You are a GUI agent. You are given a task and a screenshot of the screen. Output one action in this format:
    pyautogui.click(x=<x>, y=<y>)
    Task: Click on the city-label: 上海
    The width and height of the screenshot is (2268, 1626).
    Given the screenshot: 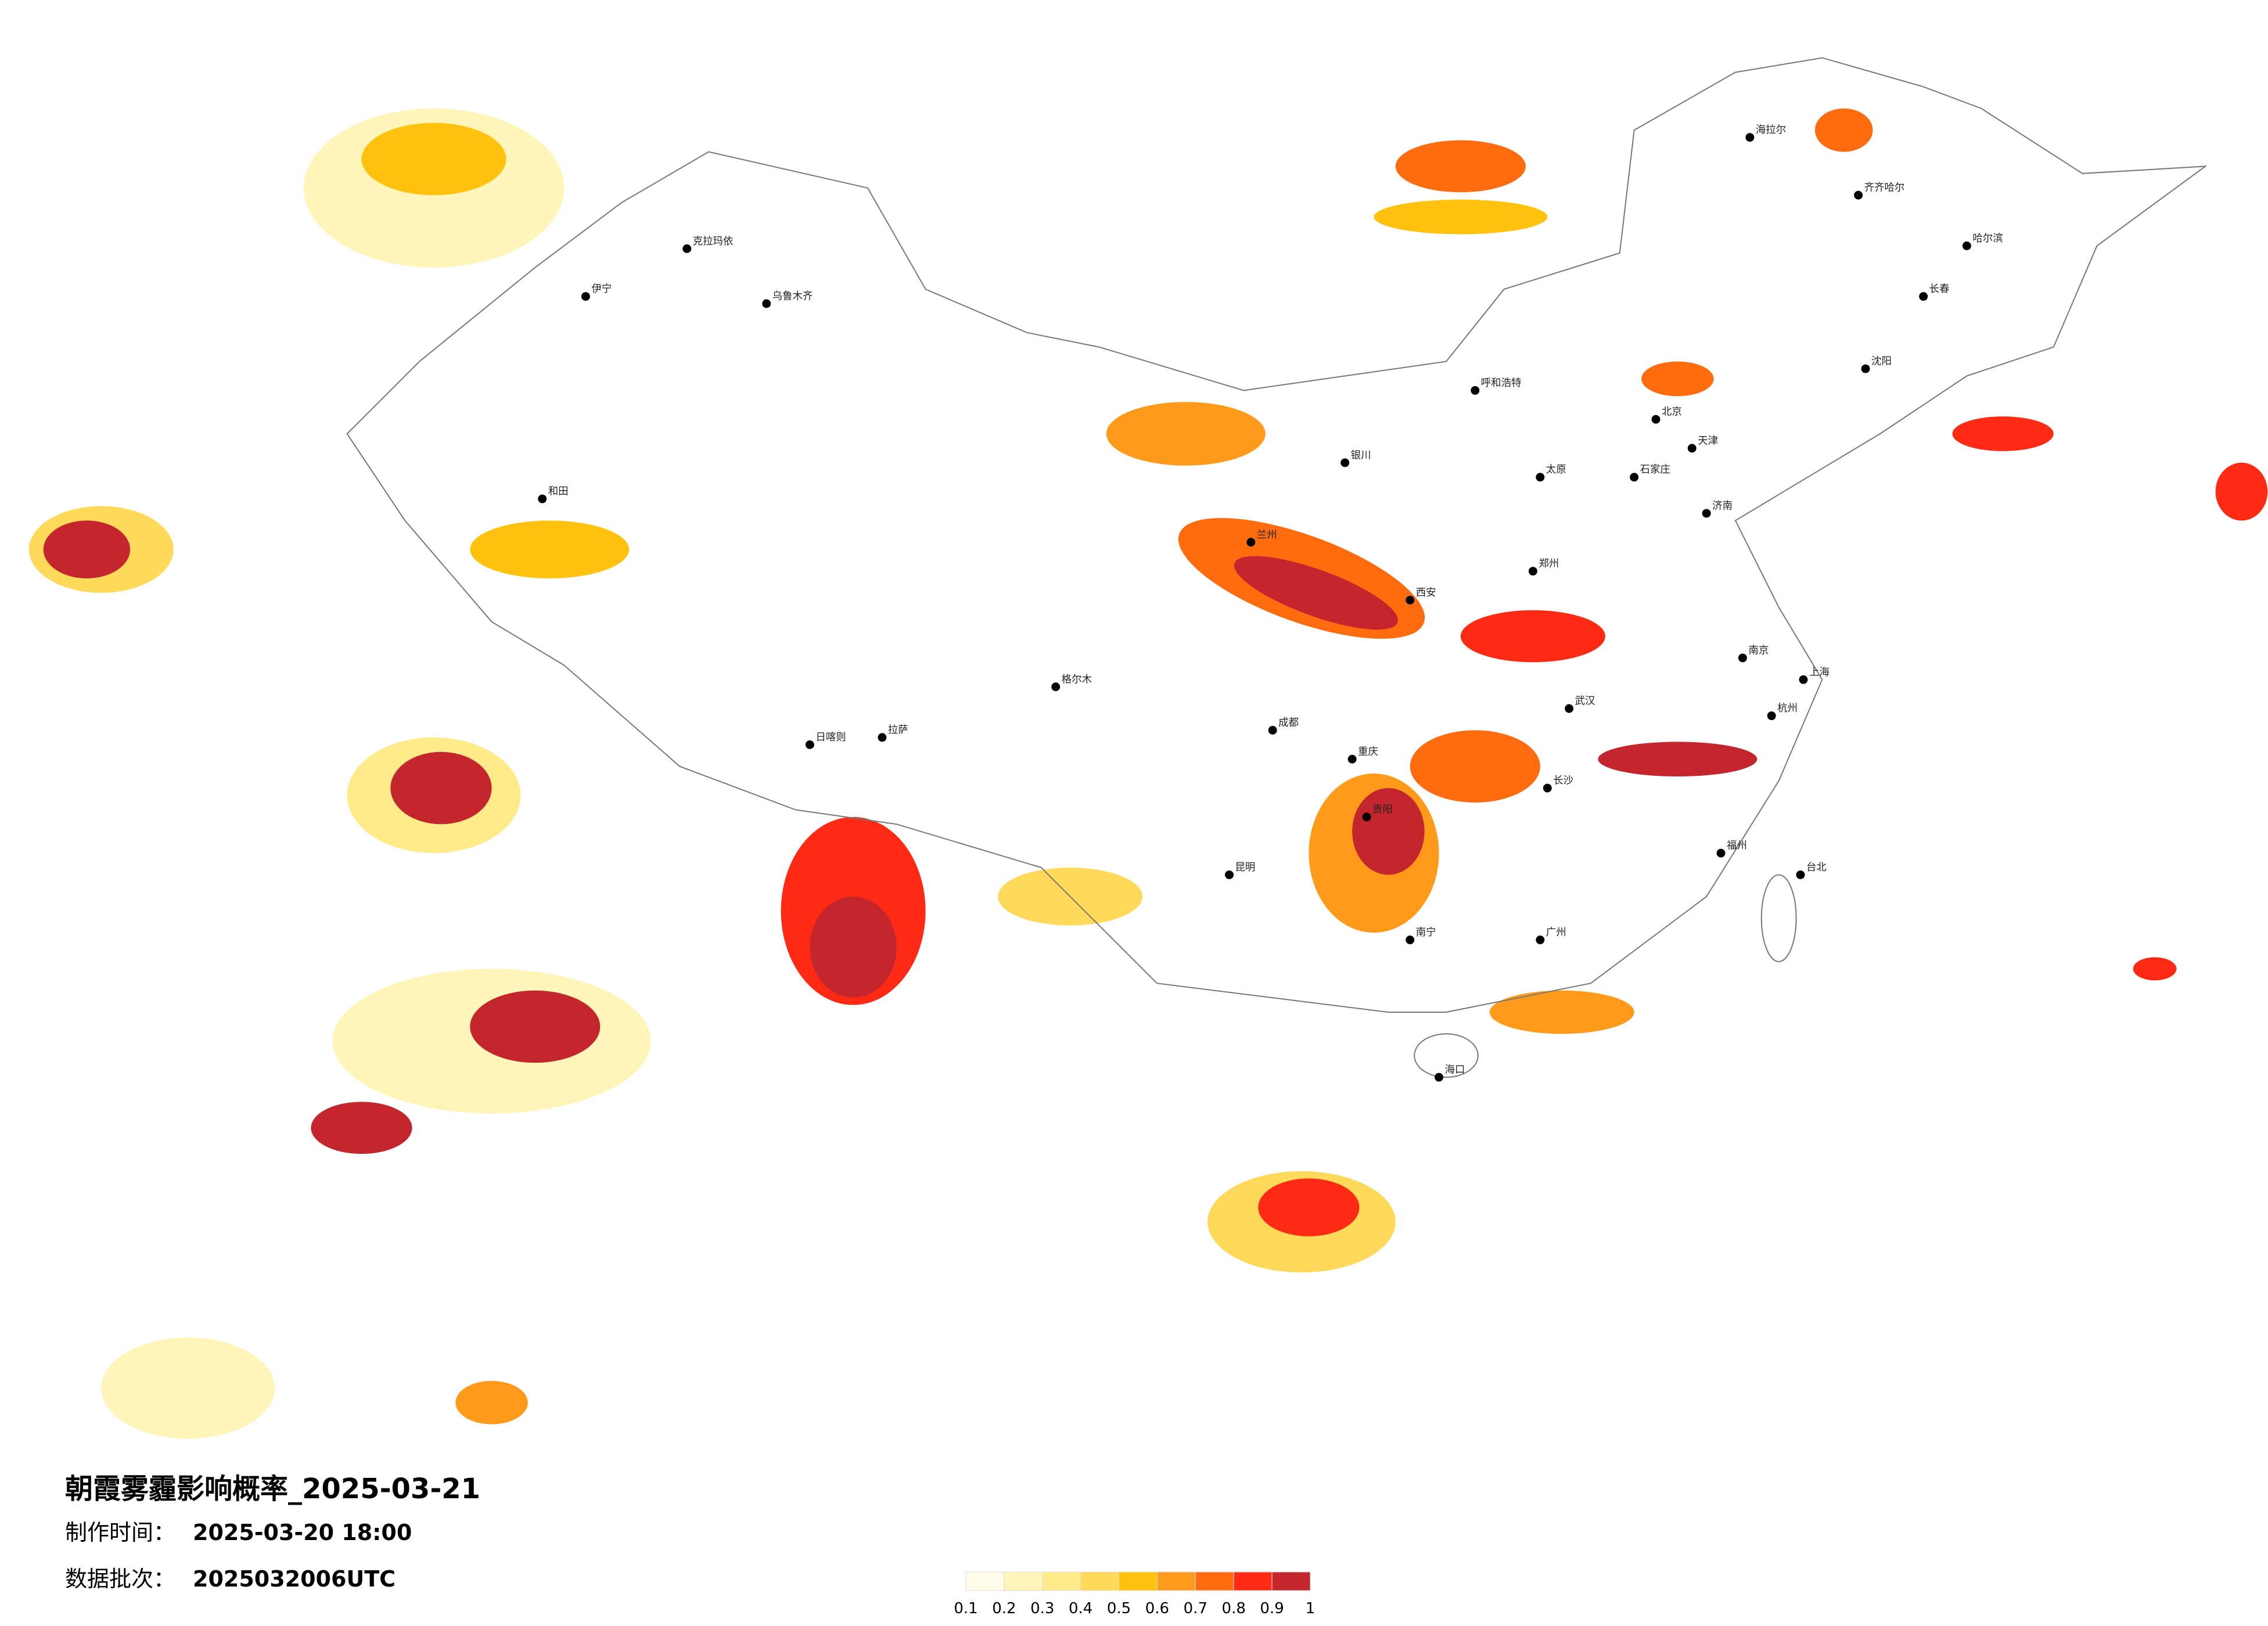 What is the action you would take?
    pyautogui.click(x=1819, y=672)
    